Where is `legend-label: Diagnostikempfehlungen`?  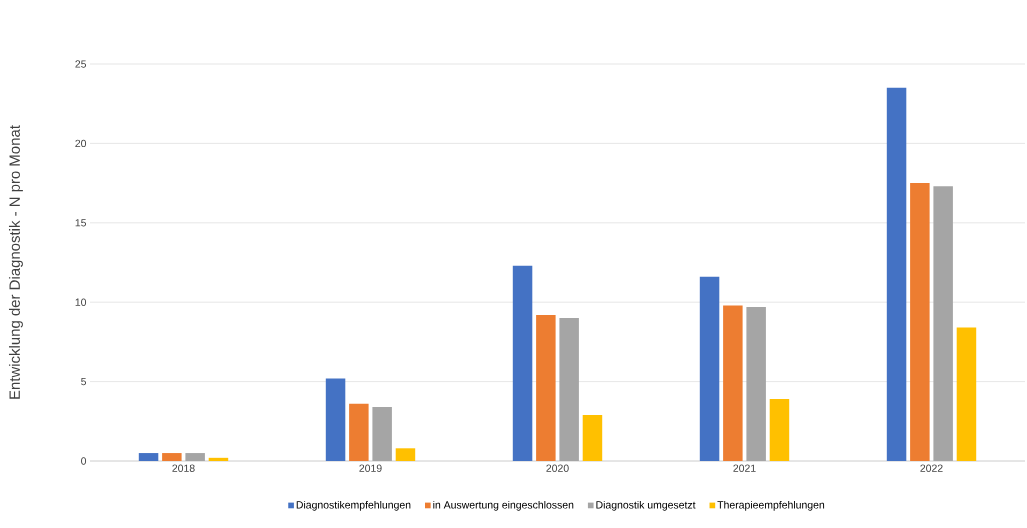 legend-label: Diagnostikempfehlungen is located at coordinates (353, 505).